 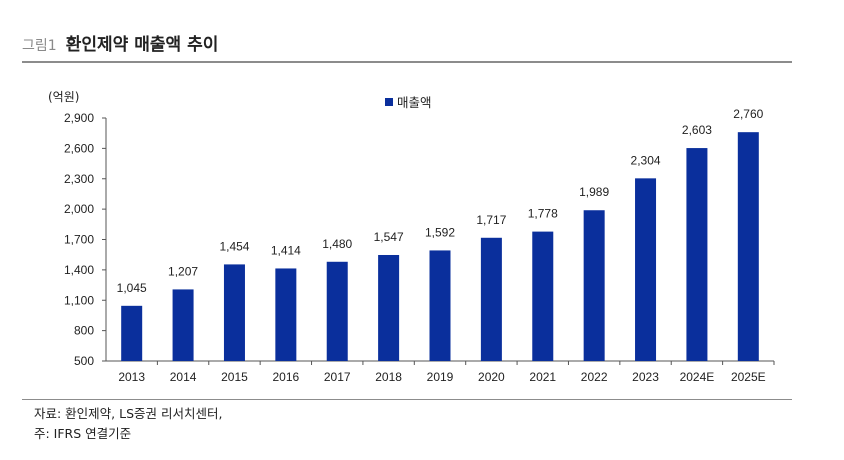 I want to click on data-label: 1,547, so click(x=389, y=237).